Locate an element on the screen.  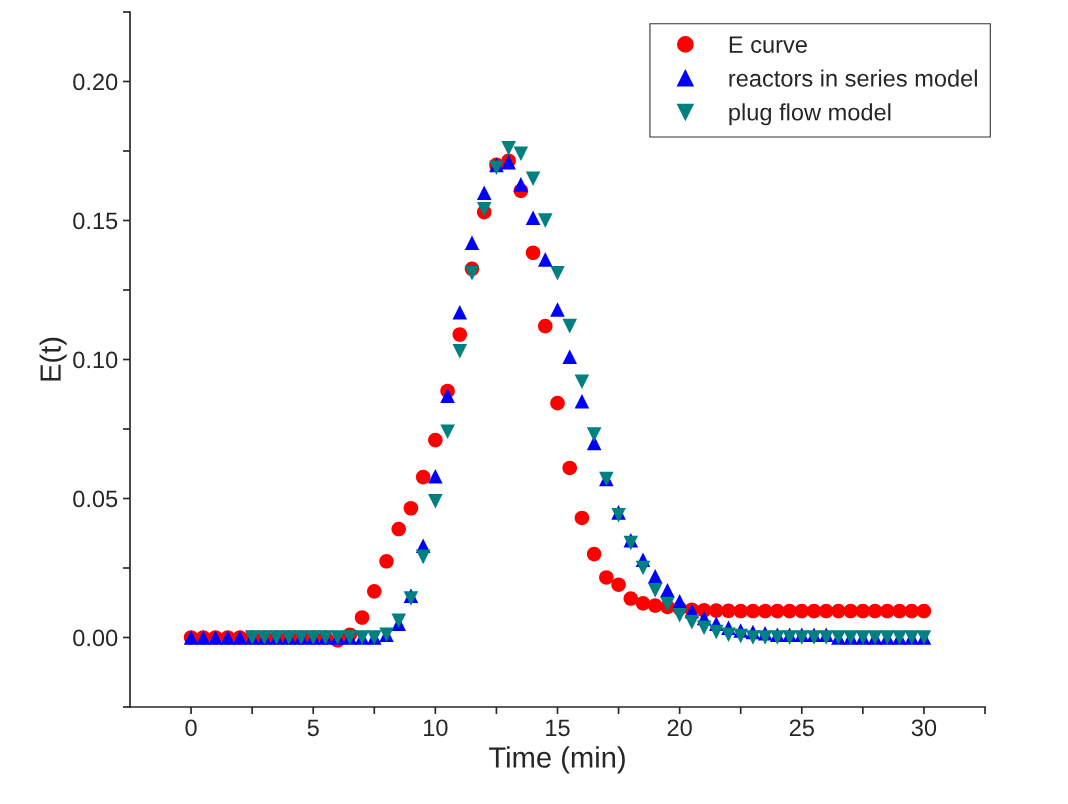
x-tick-label: 20 is located at coordinates (679, 728).